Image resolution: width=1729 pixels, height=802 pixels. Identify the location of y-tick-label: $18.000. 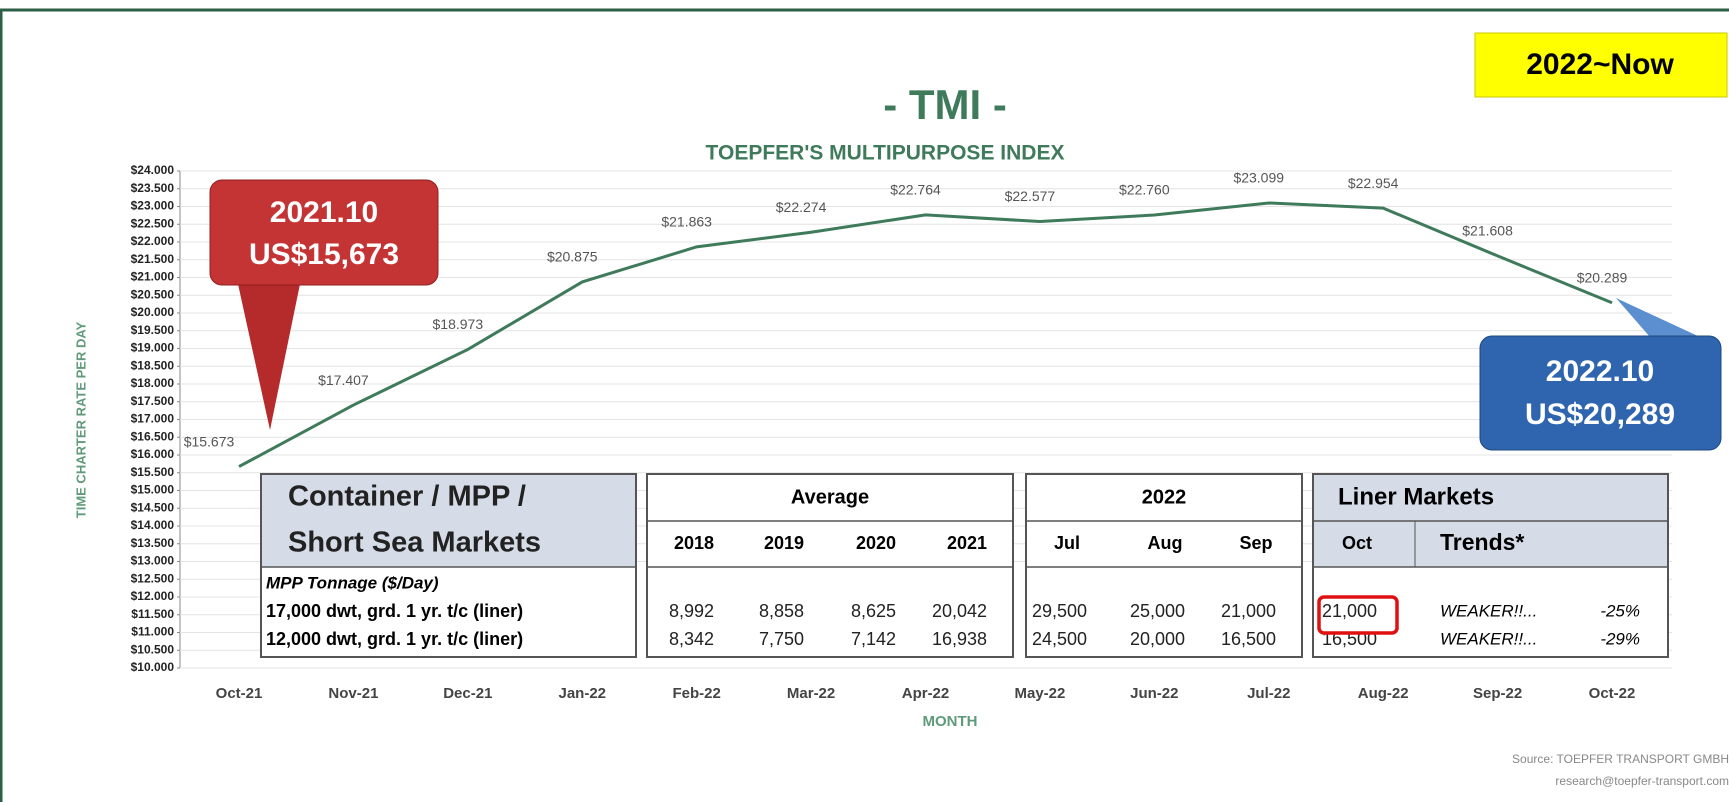
(153, 383).